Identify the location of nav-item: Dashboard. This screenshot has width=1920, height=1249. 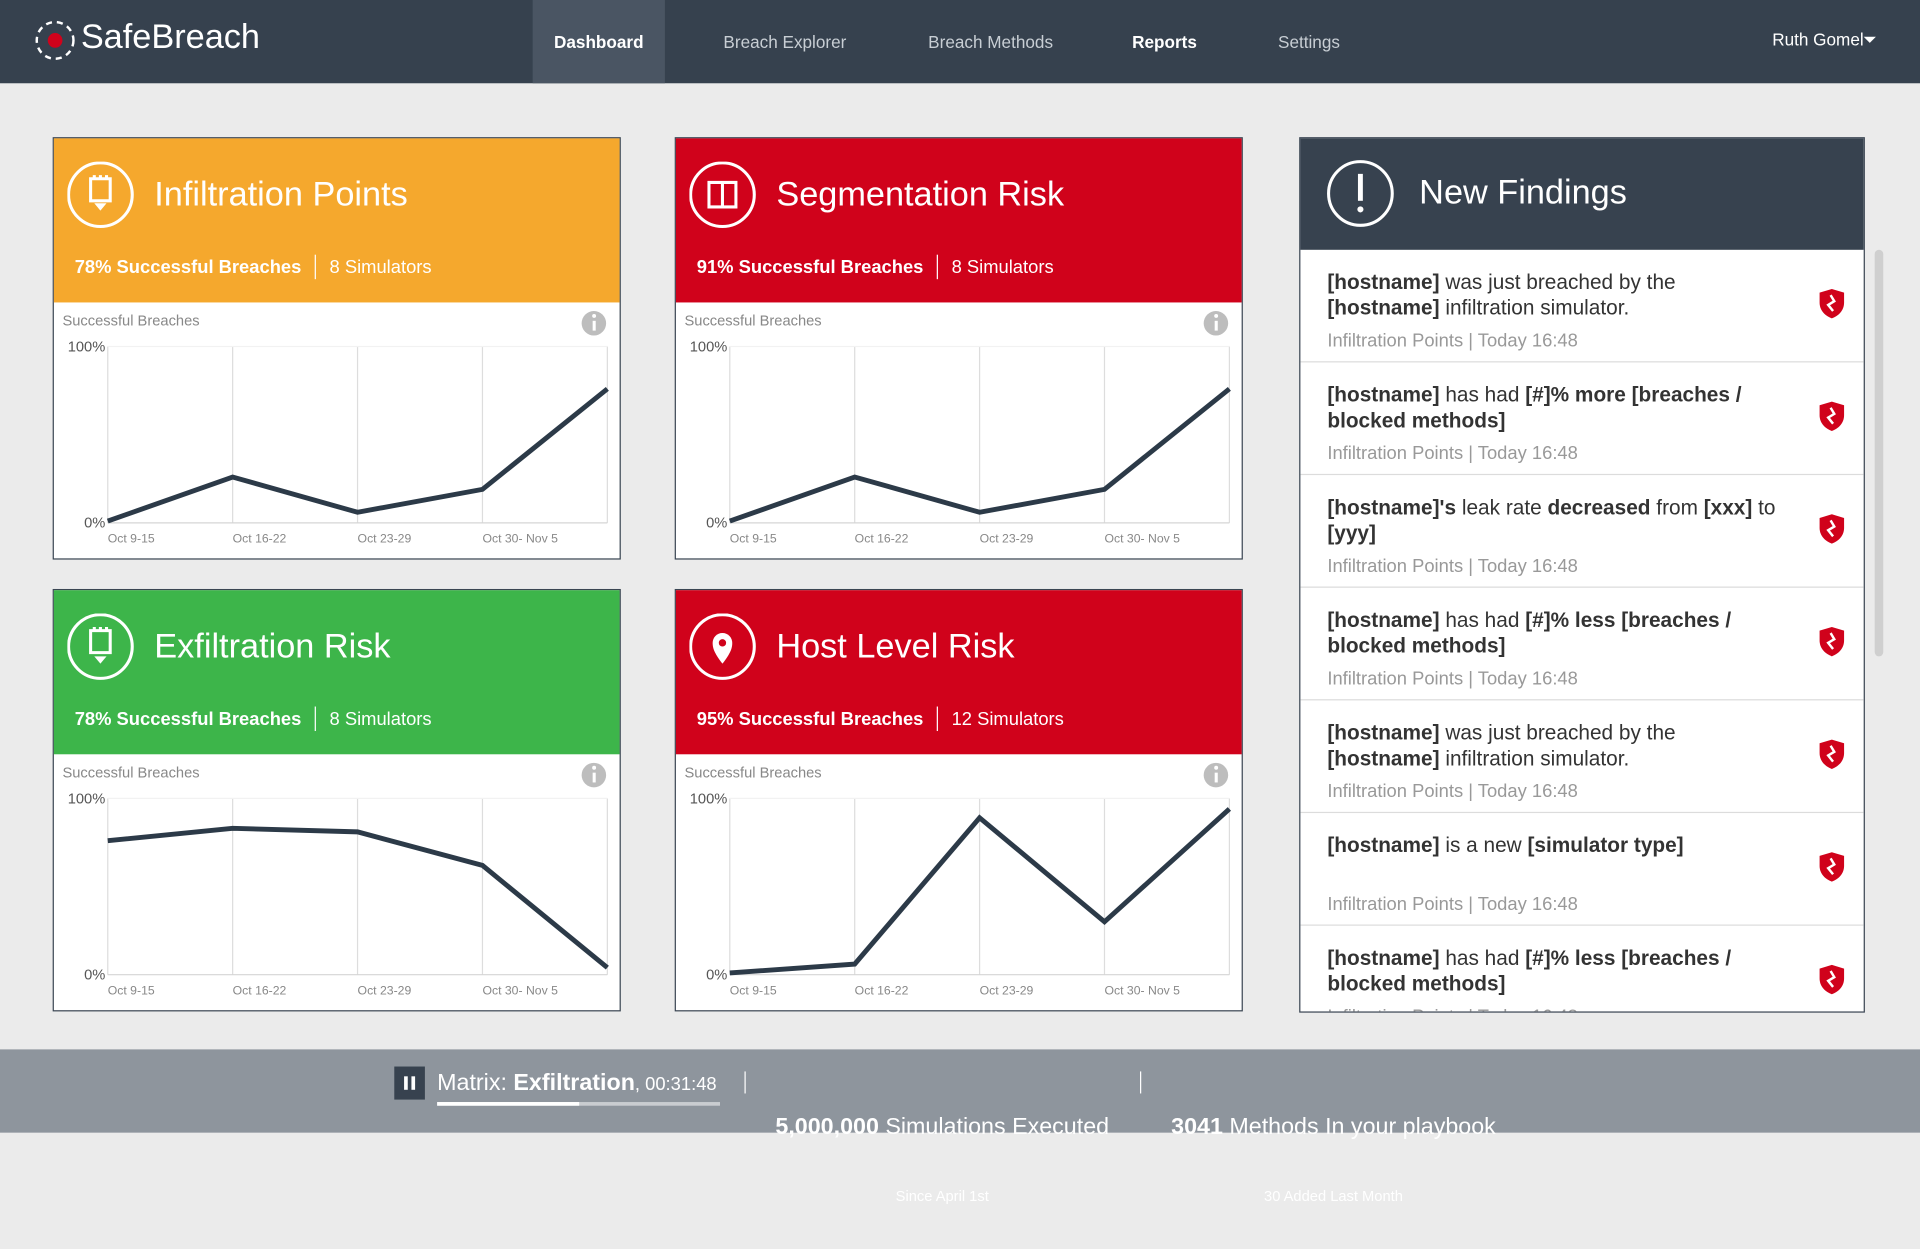
(598, 42).